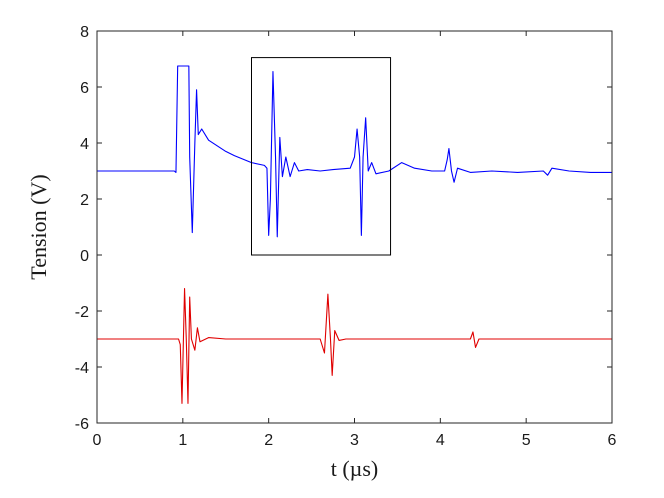 The height and width of the screenshot is (498, 664). I want to click on y-tick-label: 2, so click(84, 200).